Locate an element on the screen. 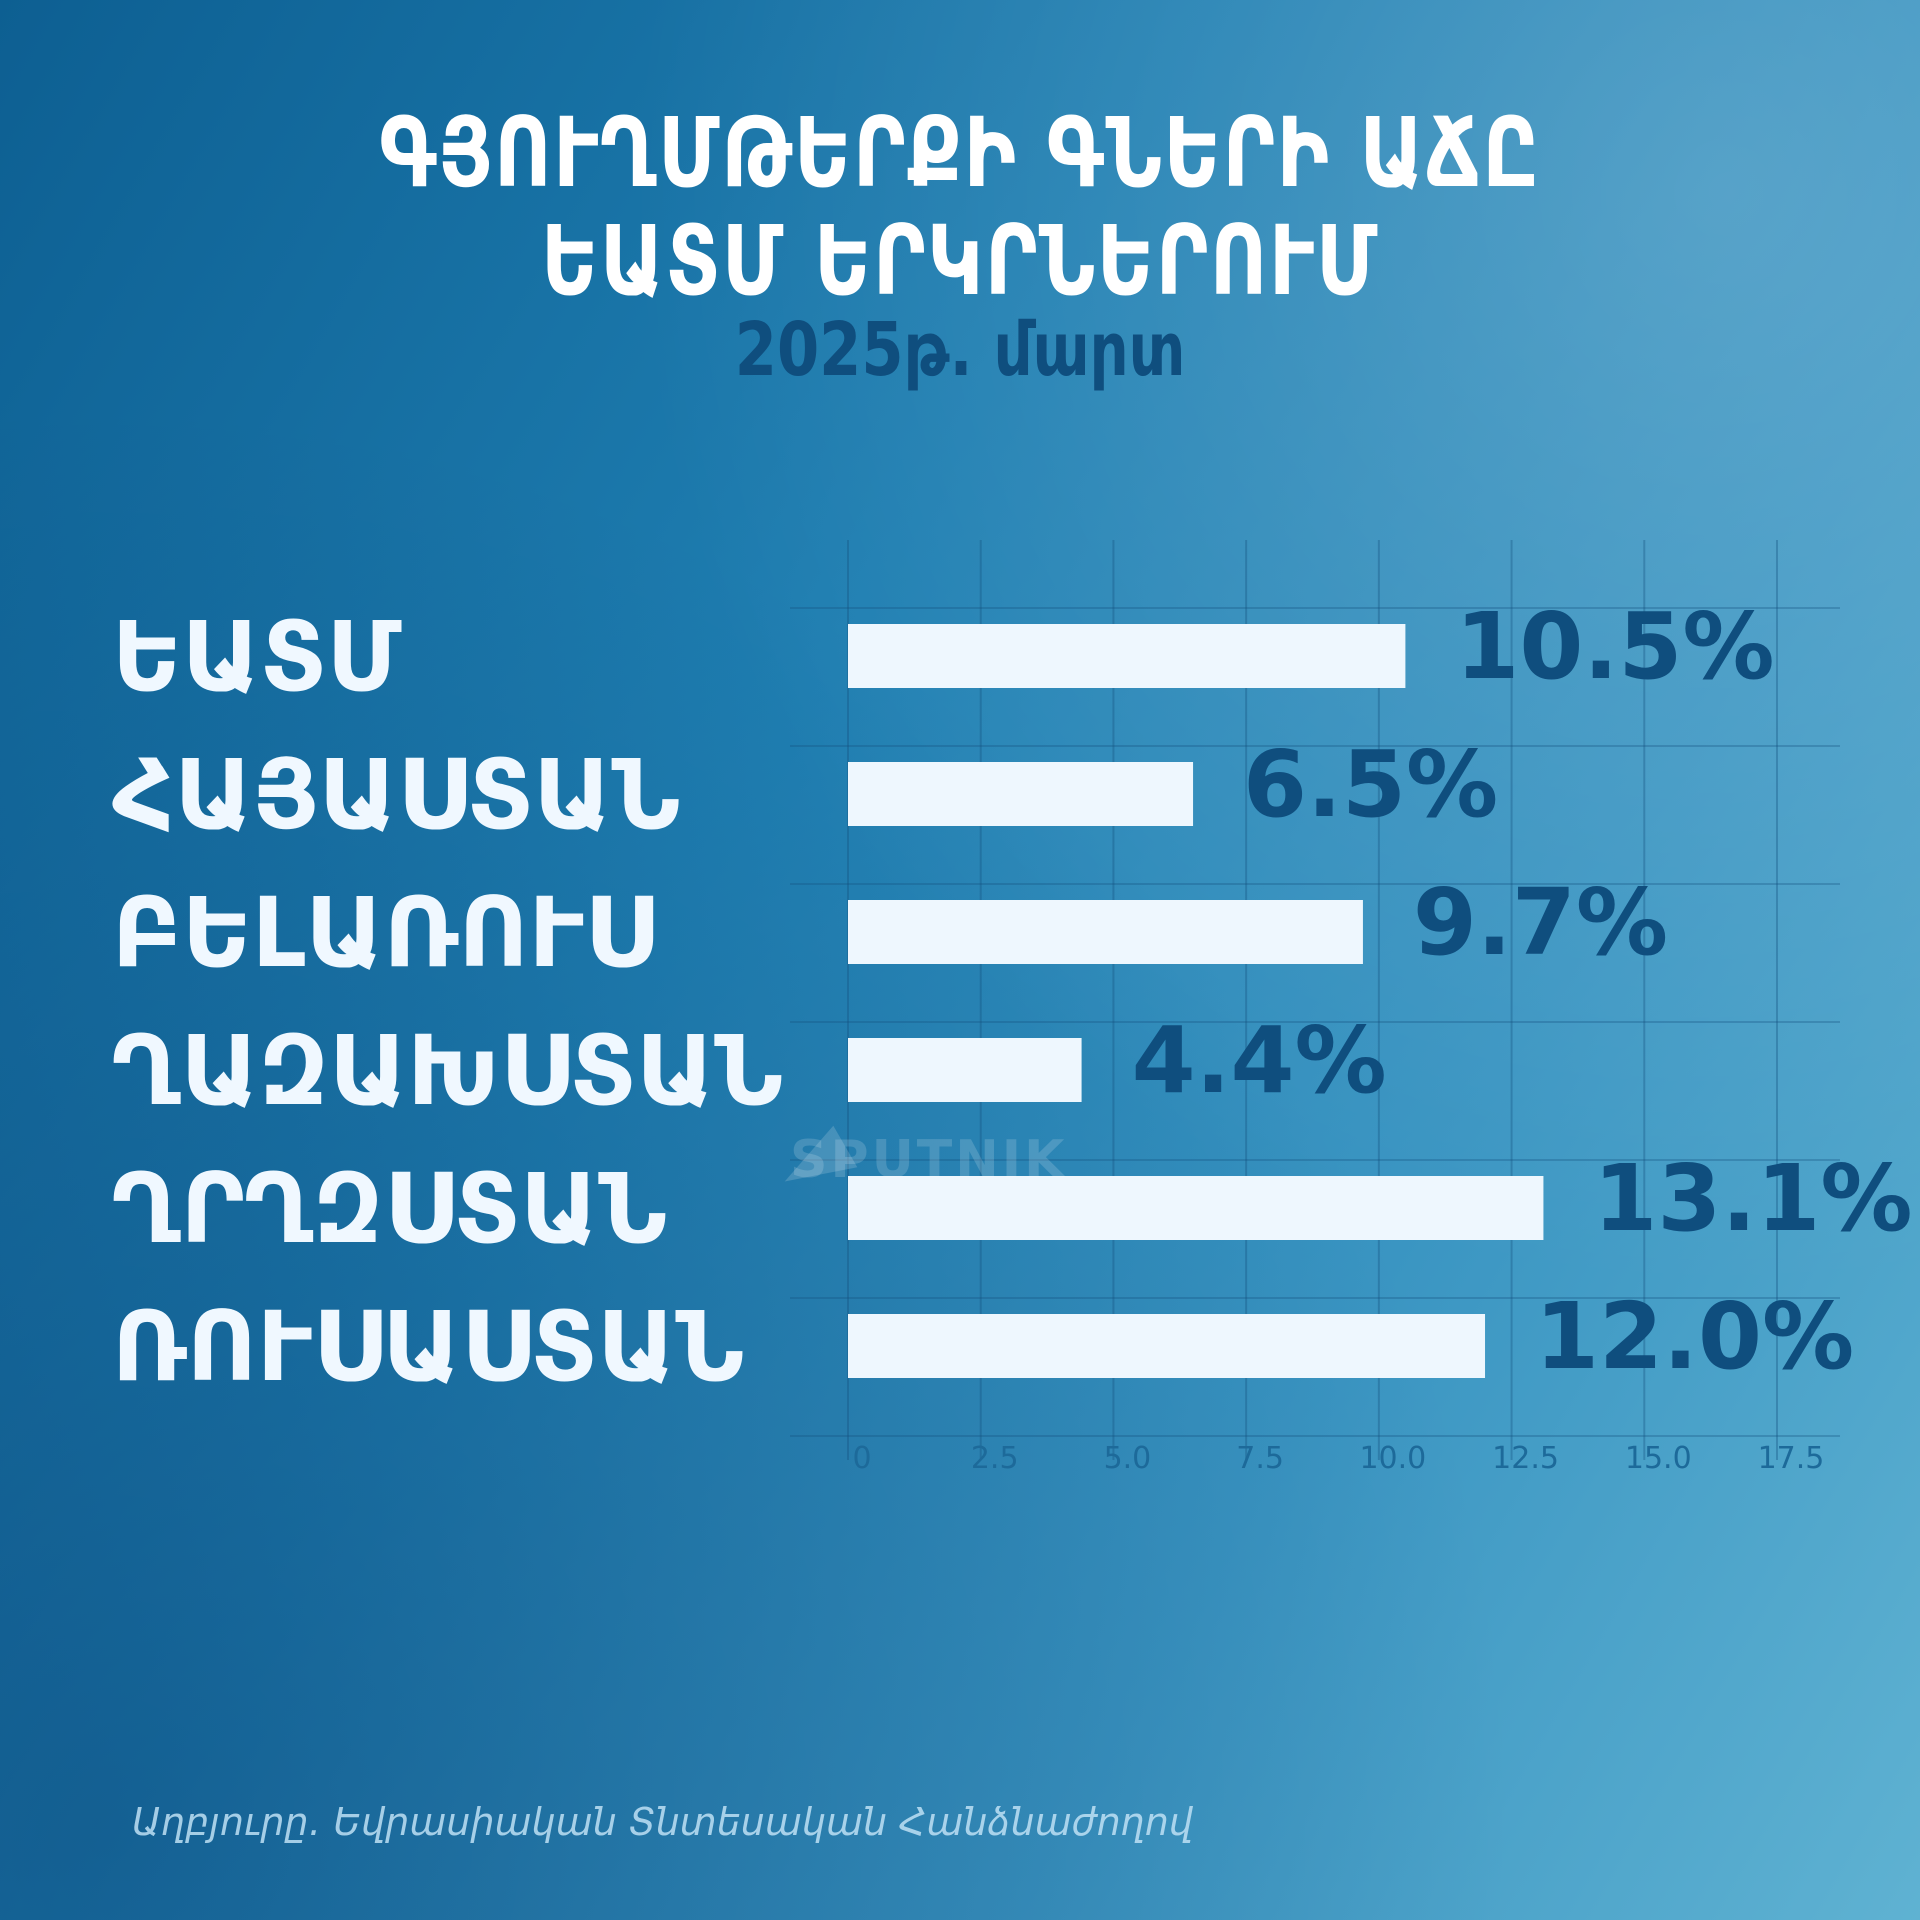 This screenshot has width=1920, height=1920. category-label: ՀԱՅԱՍՏԱՆ is located at coordinates (396, 795).